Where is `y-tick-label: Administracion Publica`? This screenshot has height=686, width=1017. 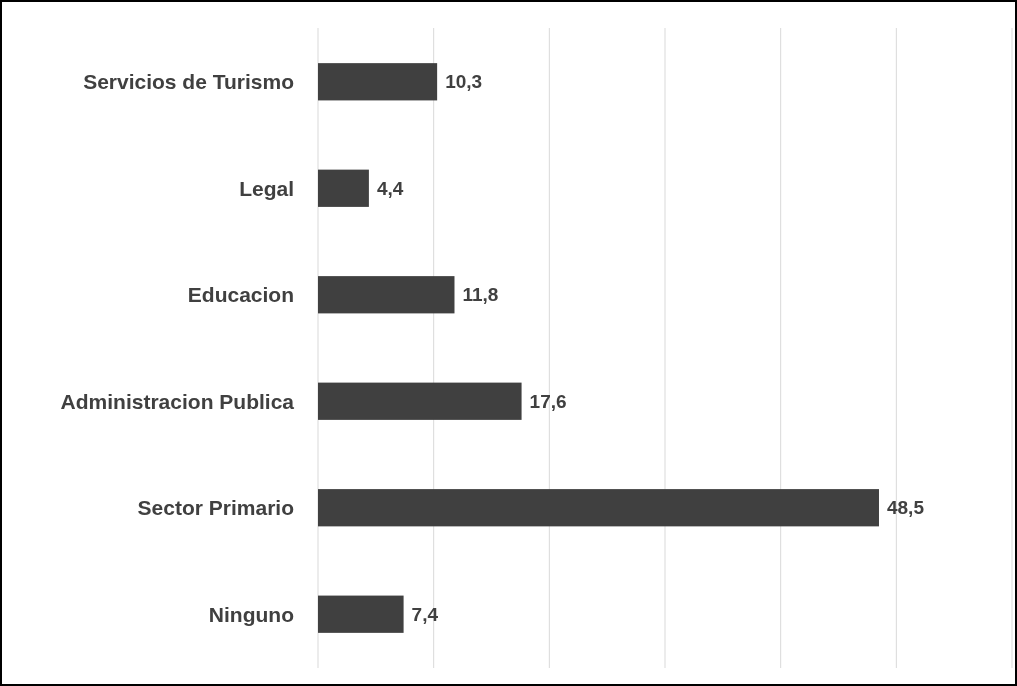
y-tick-label: Administracion Publica is located at coordinates (177, 401).